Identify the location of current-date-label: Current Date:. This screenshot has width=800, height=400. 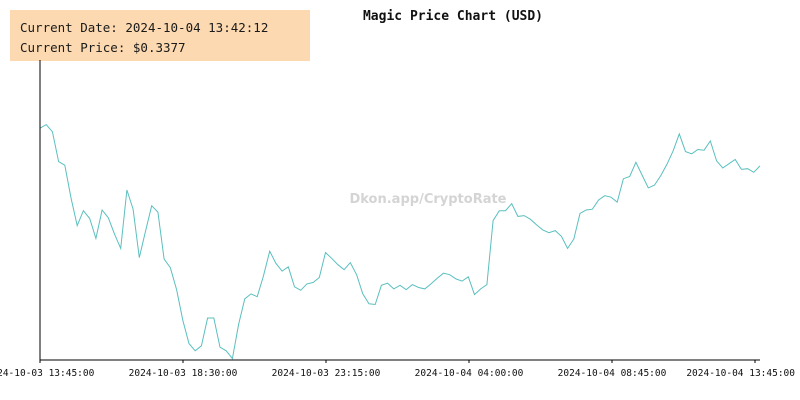
(69, 27).